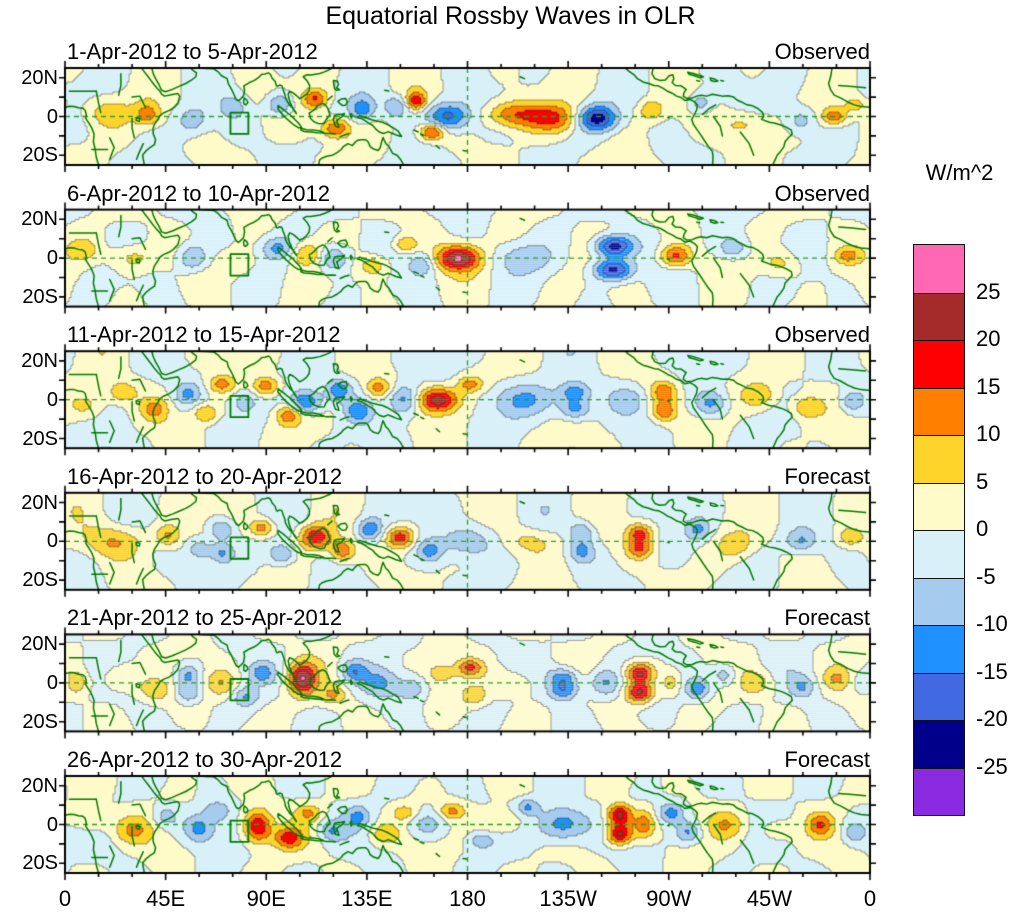  I want to click on colorbar-tick-label: 10, so click(988, 433).